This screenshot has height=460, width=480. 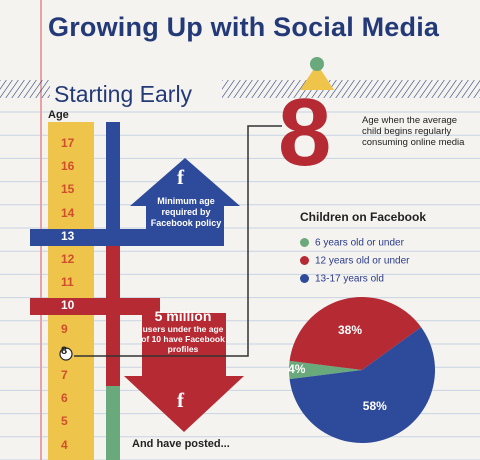 I want to click on pie-slice-label: 38%, so click(x=350, y=330).